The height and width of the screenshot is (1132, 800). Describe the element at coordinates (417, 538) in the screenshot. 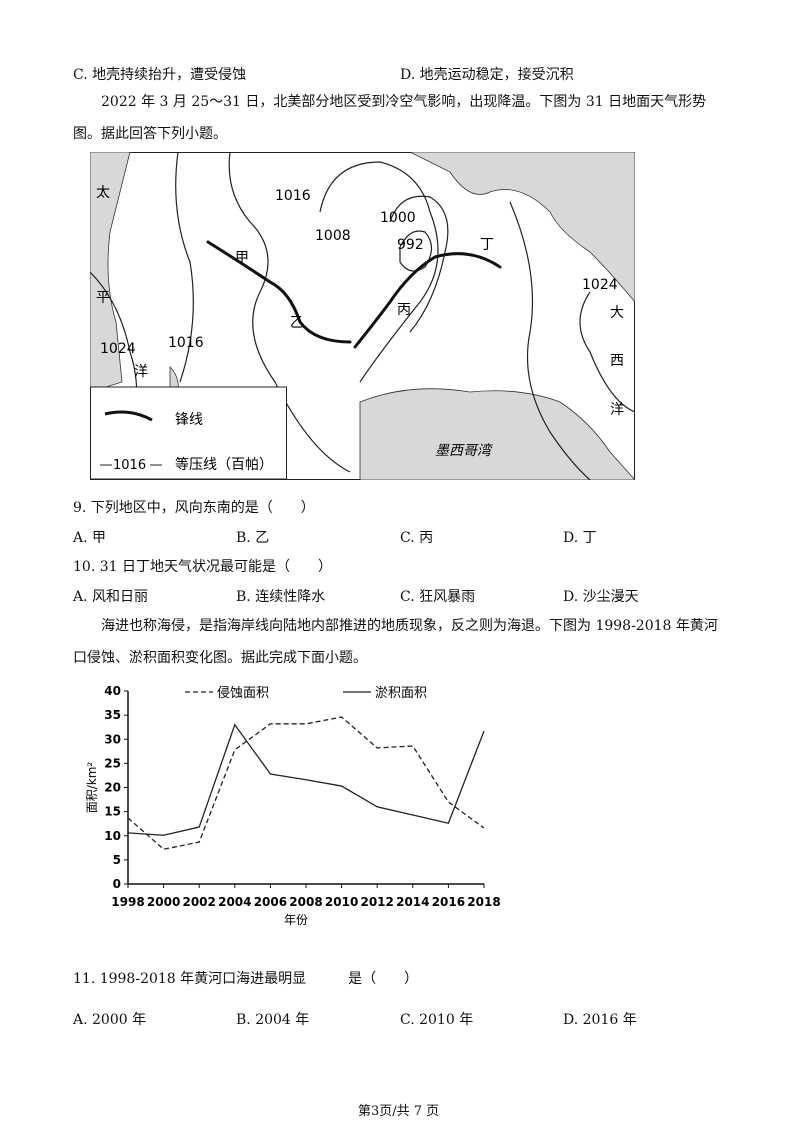

I see `option: C. 丙` at that location.